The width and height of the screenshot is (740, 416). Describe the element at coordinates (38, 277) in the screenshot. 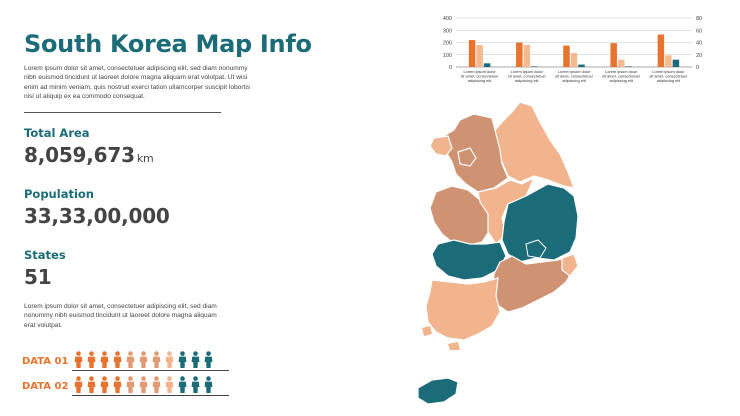

I see `states-value: 51` at that location.